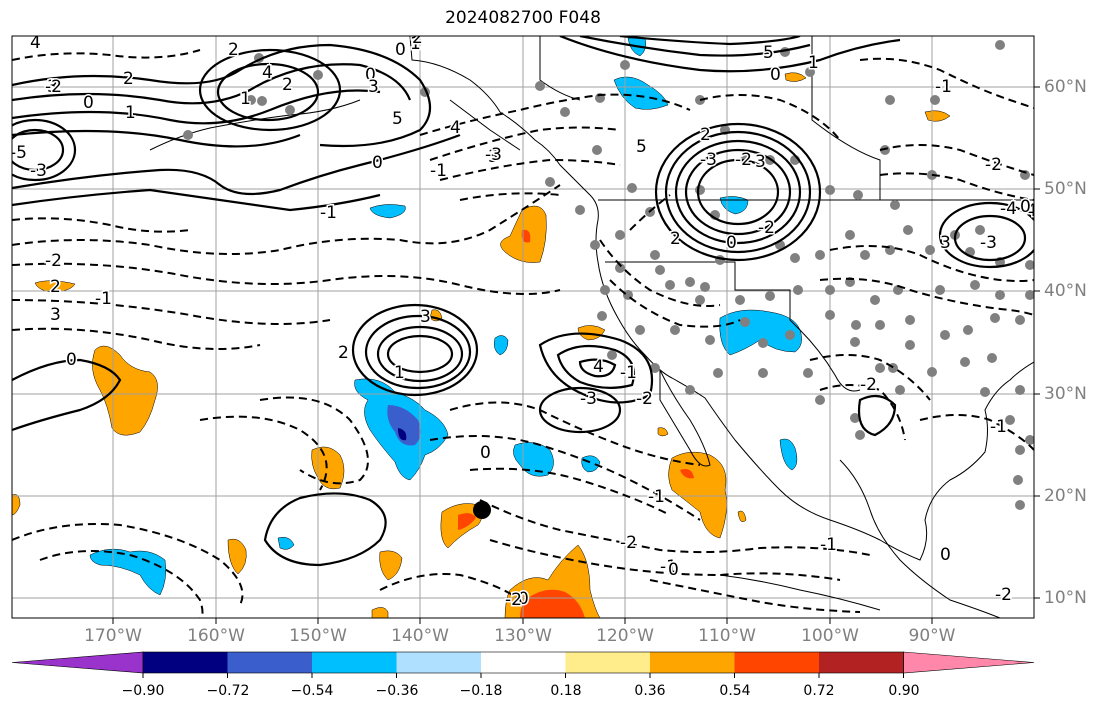 The width and height of the screenshot is (1105, 712). What do you see at coordinates (904, 691) in the screenshot?
I see `colorbar-tick-label: 0.90` at bounding box center [904, 691].